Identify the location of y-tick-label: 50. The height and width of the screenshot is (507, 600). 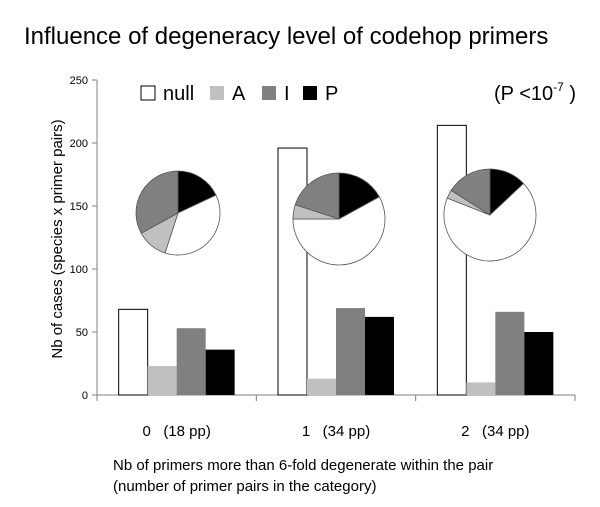
(82, 333).